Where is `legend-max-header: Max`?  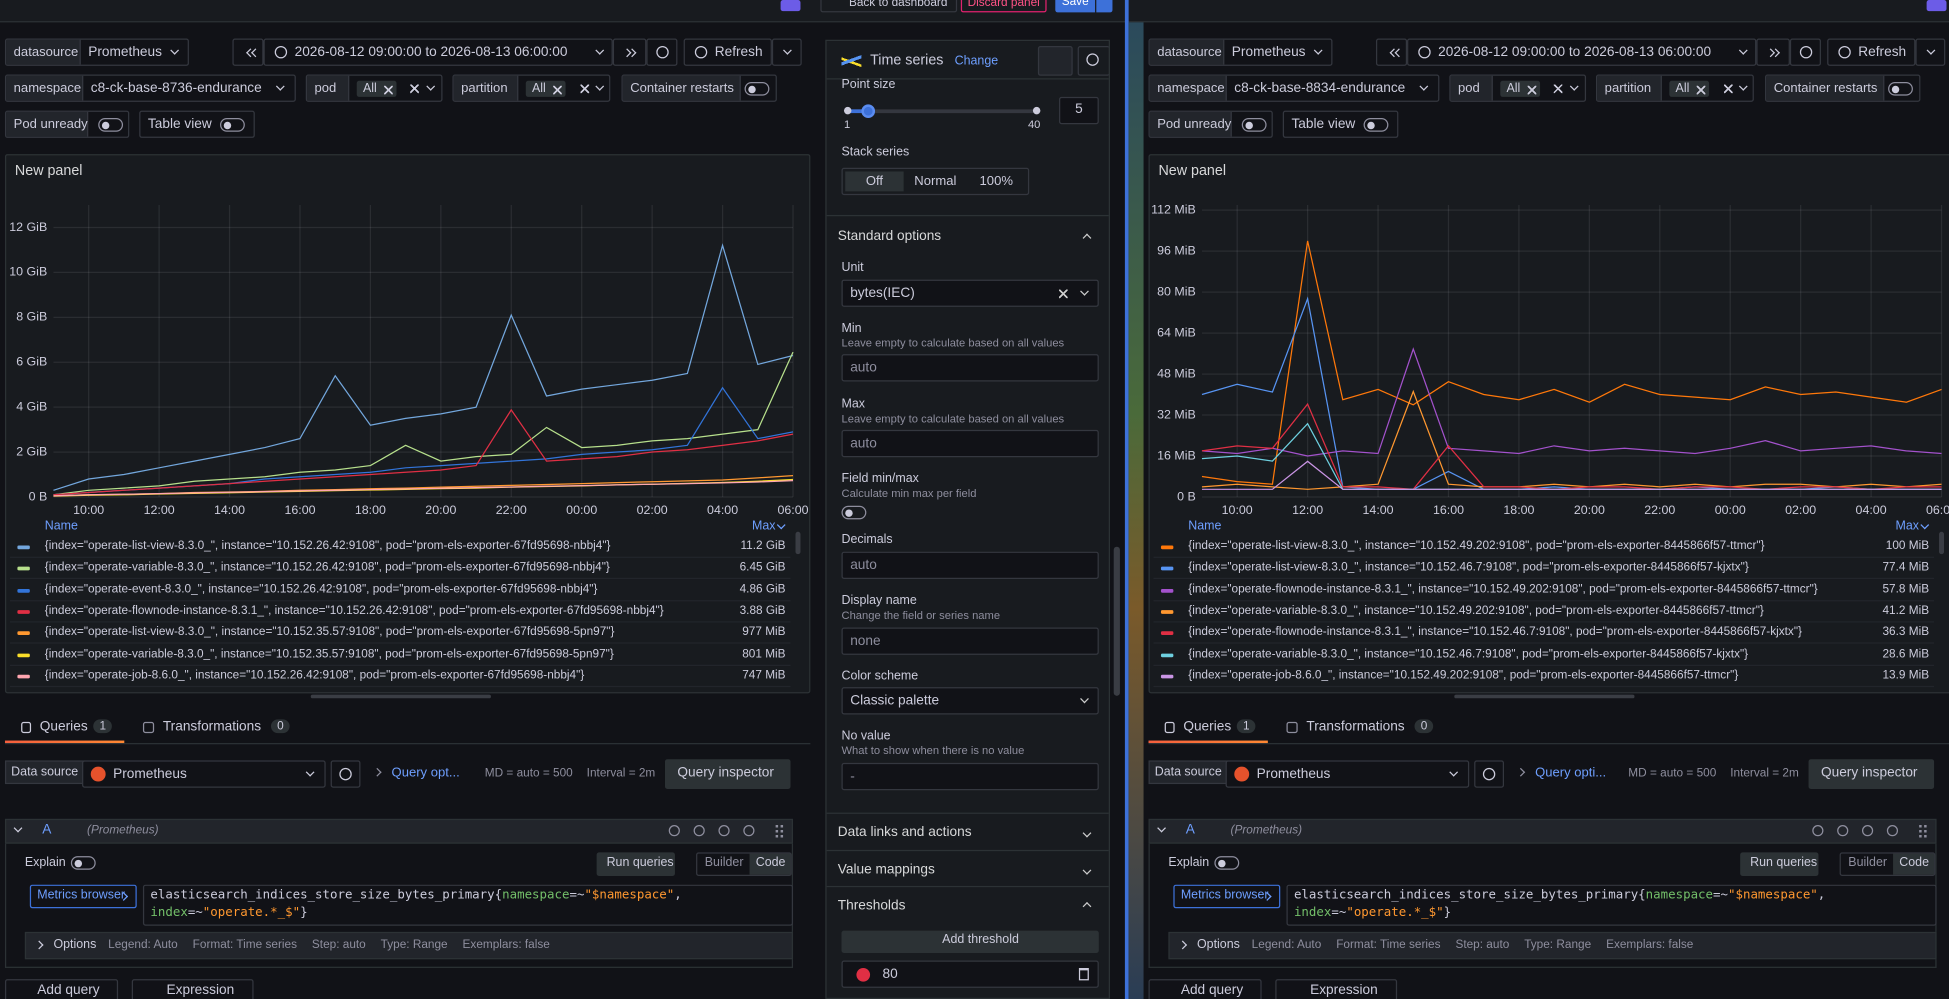 legend-max-header: Max is located at coordinates (764, 526).